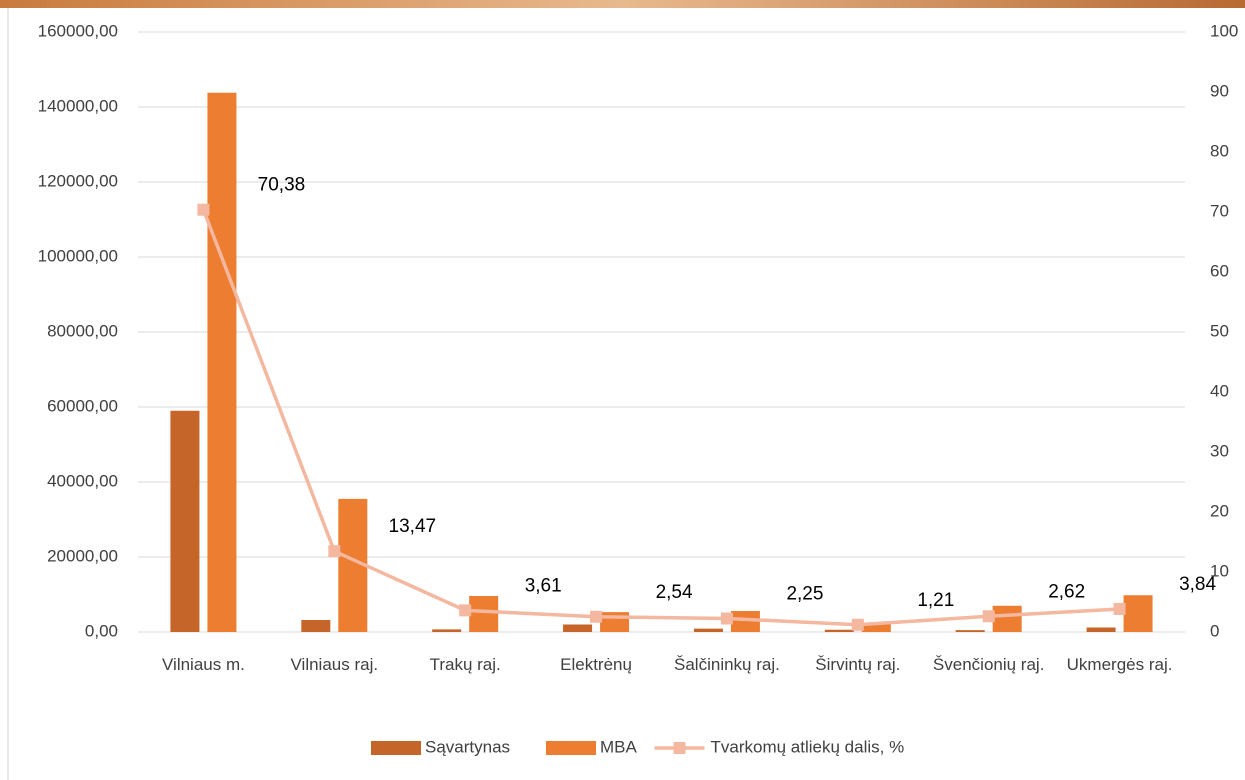 This screenshot has width=1245, height=780. What do you see at coordinates (808, 746) in the screenshot?
I see `legend-label: Tvarkomų atliekų dalis, %` at bounding box center [808, 746].